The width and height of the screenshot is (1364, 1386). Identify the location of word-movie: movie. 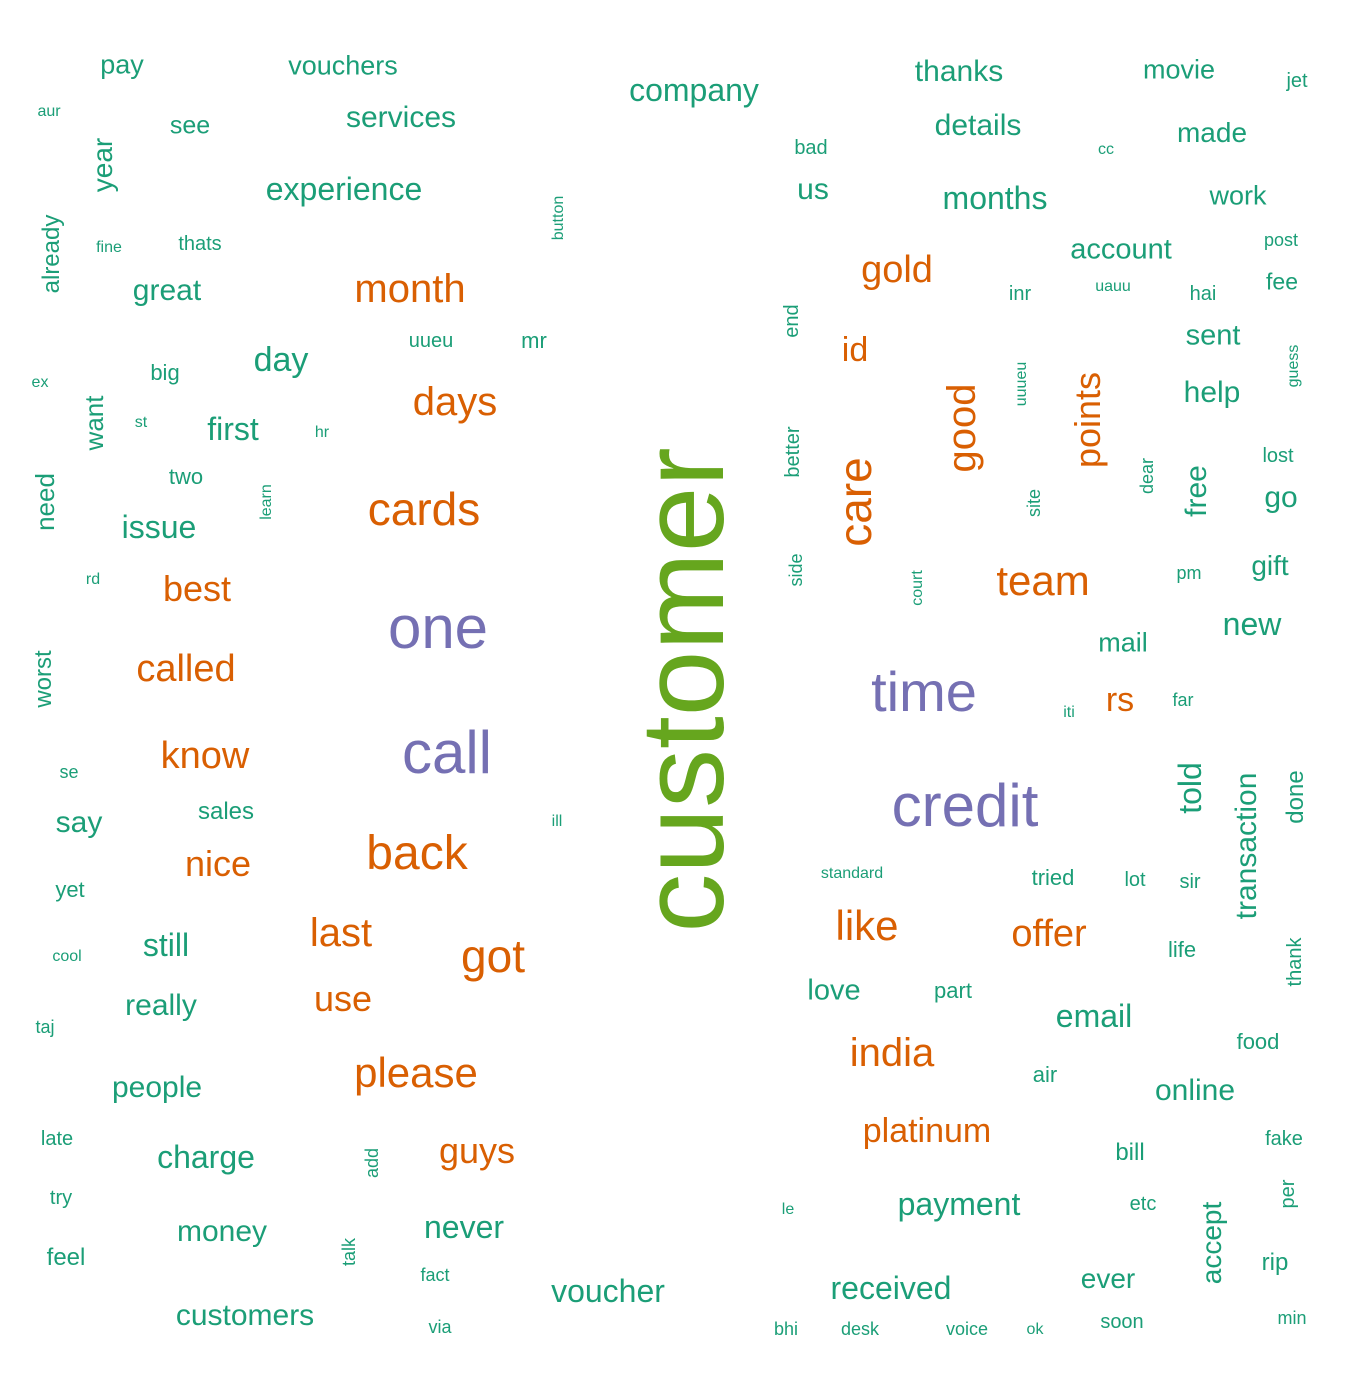
(1179, 70).